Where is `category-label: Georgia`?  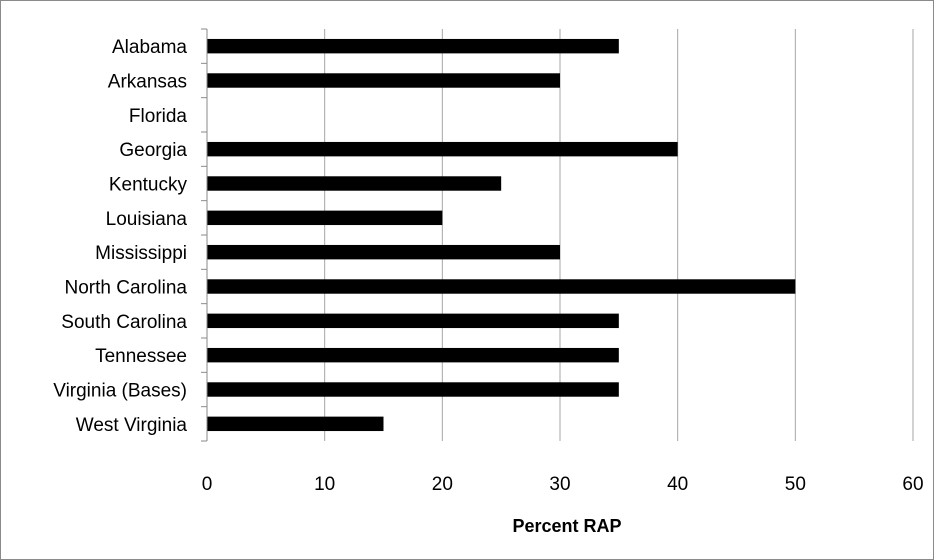 category-label: Georgia is located at coordinates (153, 150).